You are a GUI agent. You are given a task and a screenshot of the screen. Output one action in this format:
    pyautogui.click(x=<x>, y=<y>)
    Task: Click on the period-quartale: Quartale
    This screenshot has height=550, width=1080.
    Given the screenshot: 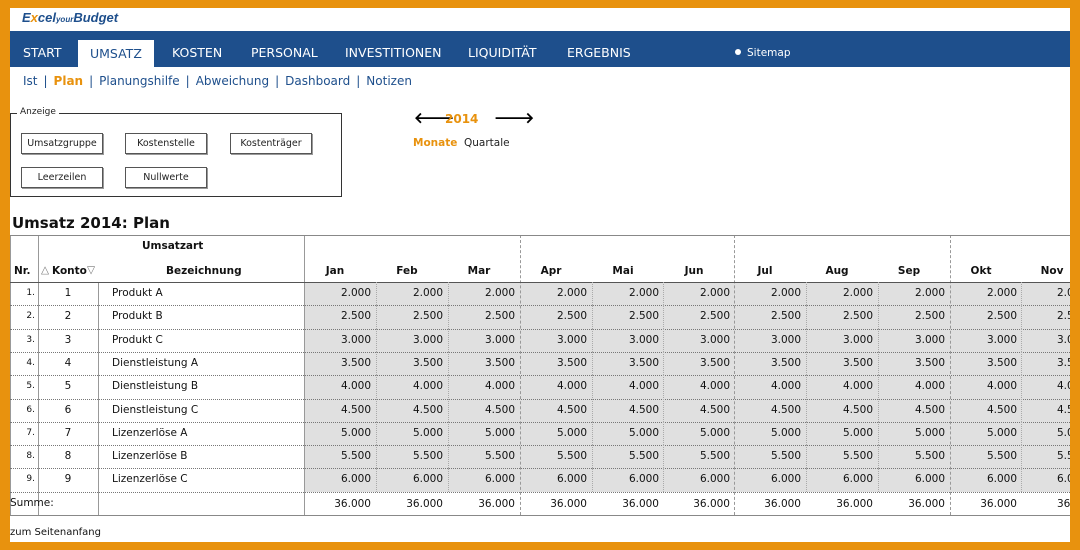 What is the action you would take?
    pyautogui.click(x=487, y=143)
    